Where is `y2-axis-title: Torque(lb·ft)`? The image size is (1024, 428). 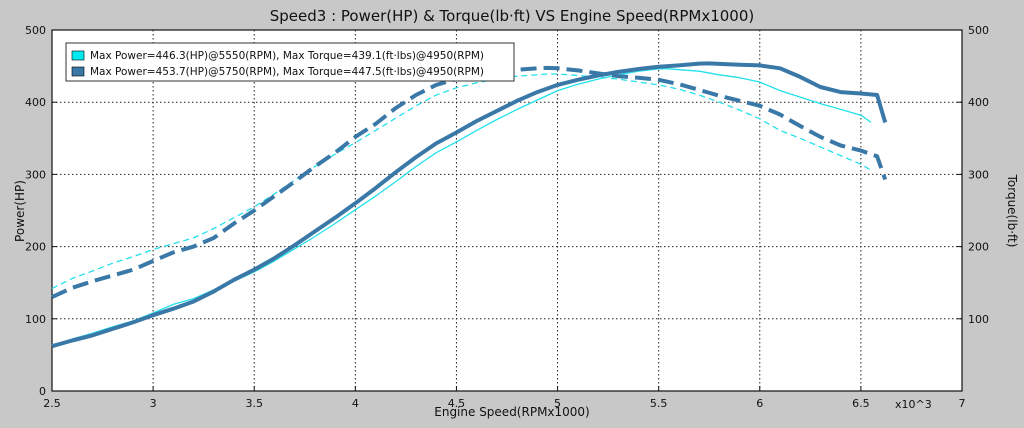
y2-axis-title: Torque(lb·ft) is located at coordinates (1012, 211).